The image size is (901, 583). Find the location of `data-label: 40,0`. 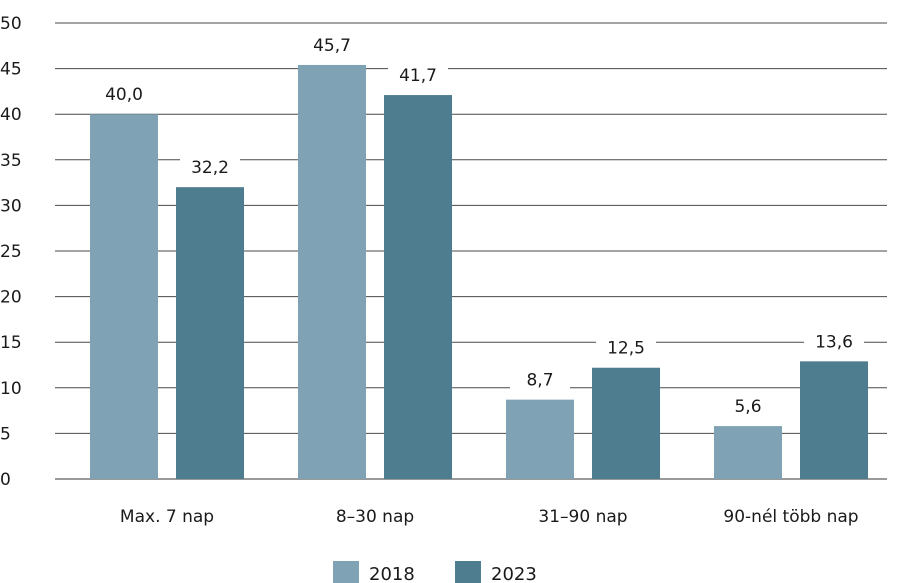

data-label: 40,0 is located at coordinates (124, 95).